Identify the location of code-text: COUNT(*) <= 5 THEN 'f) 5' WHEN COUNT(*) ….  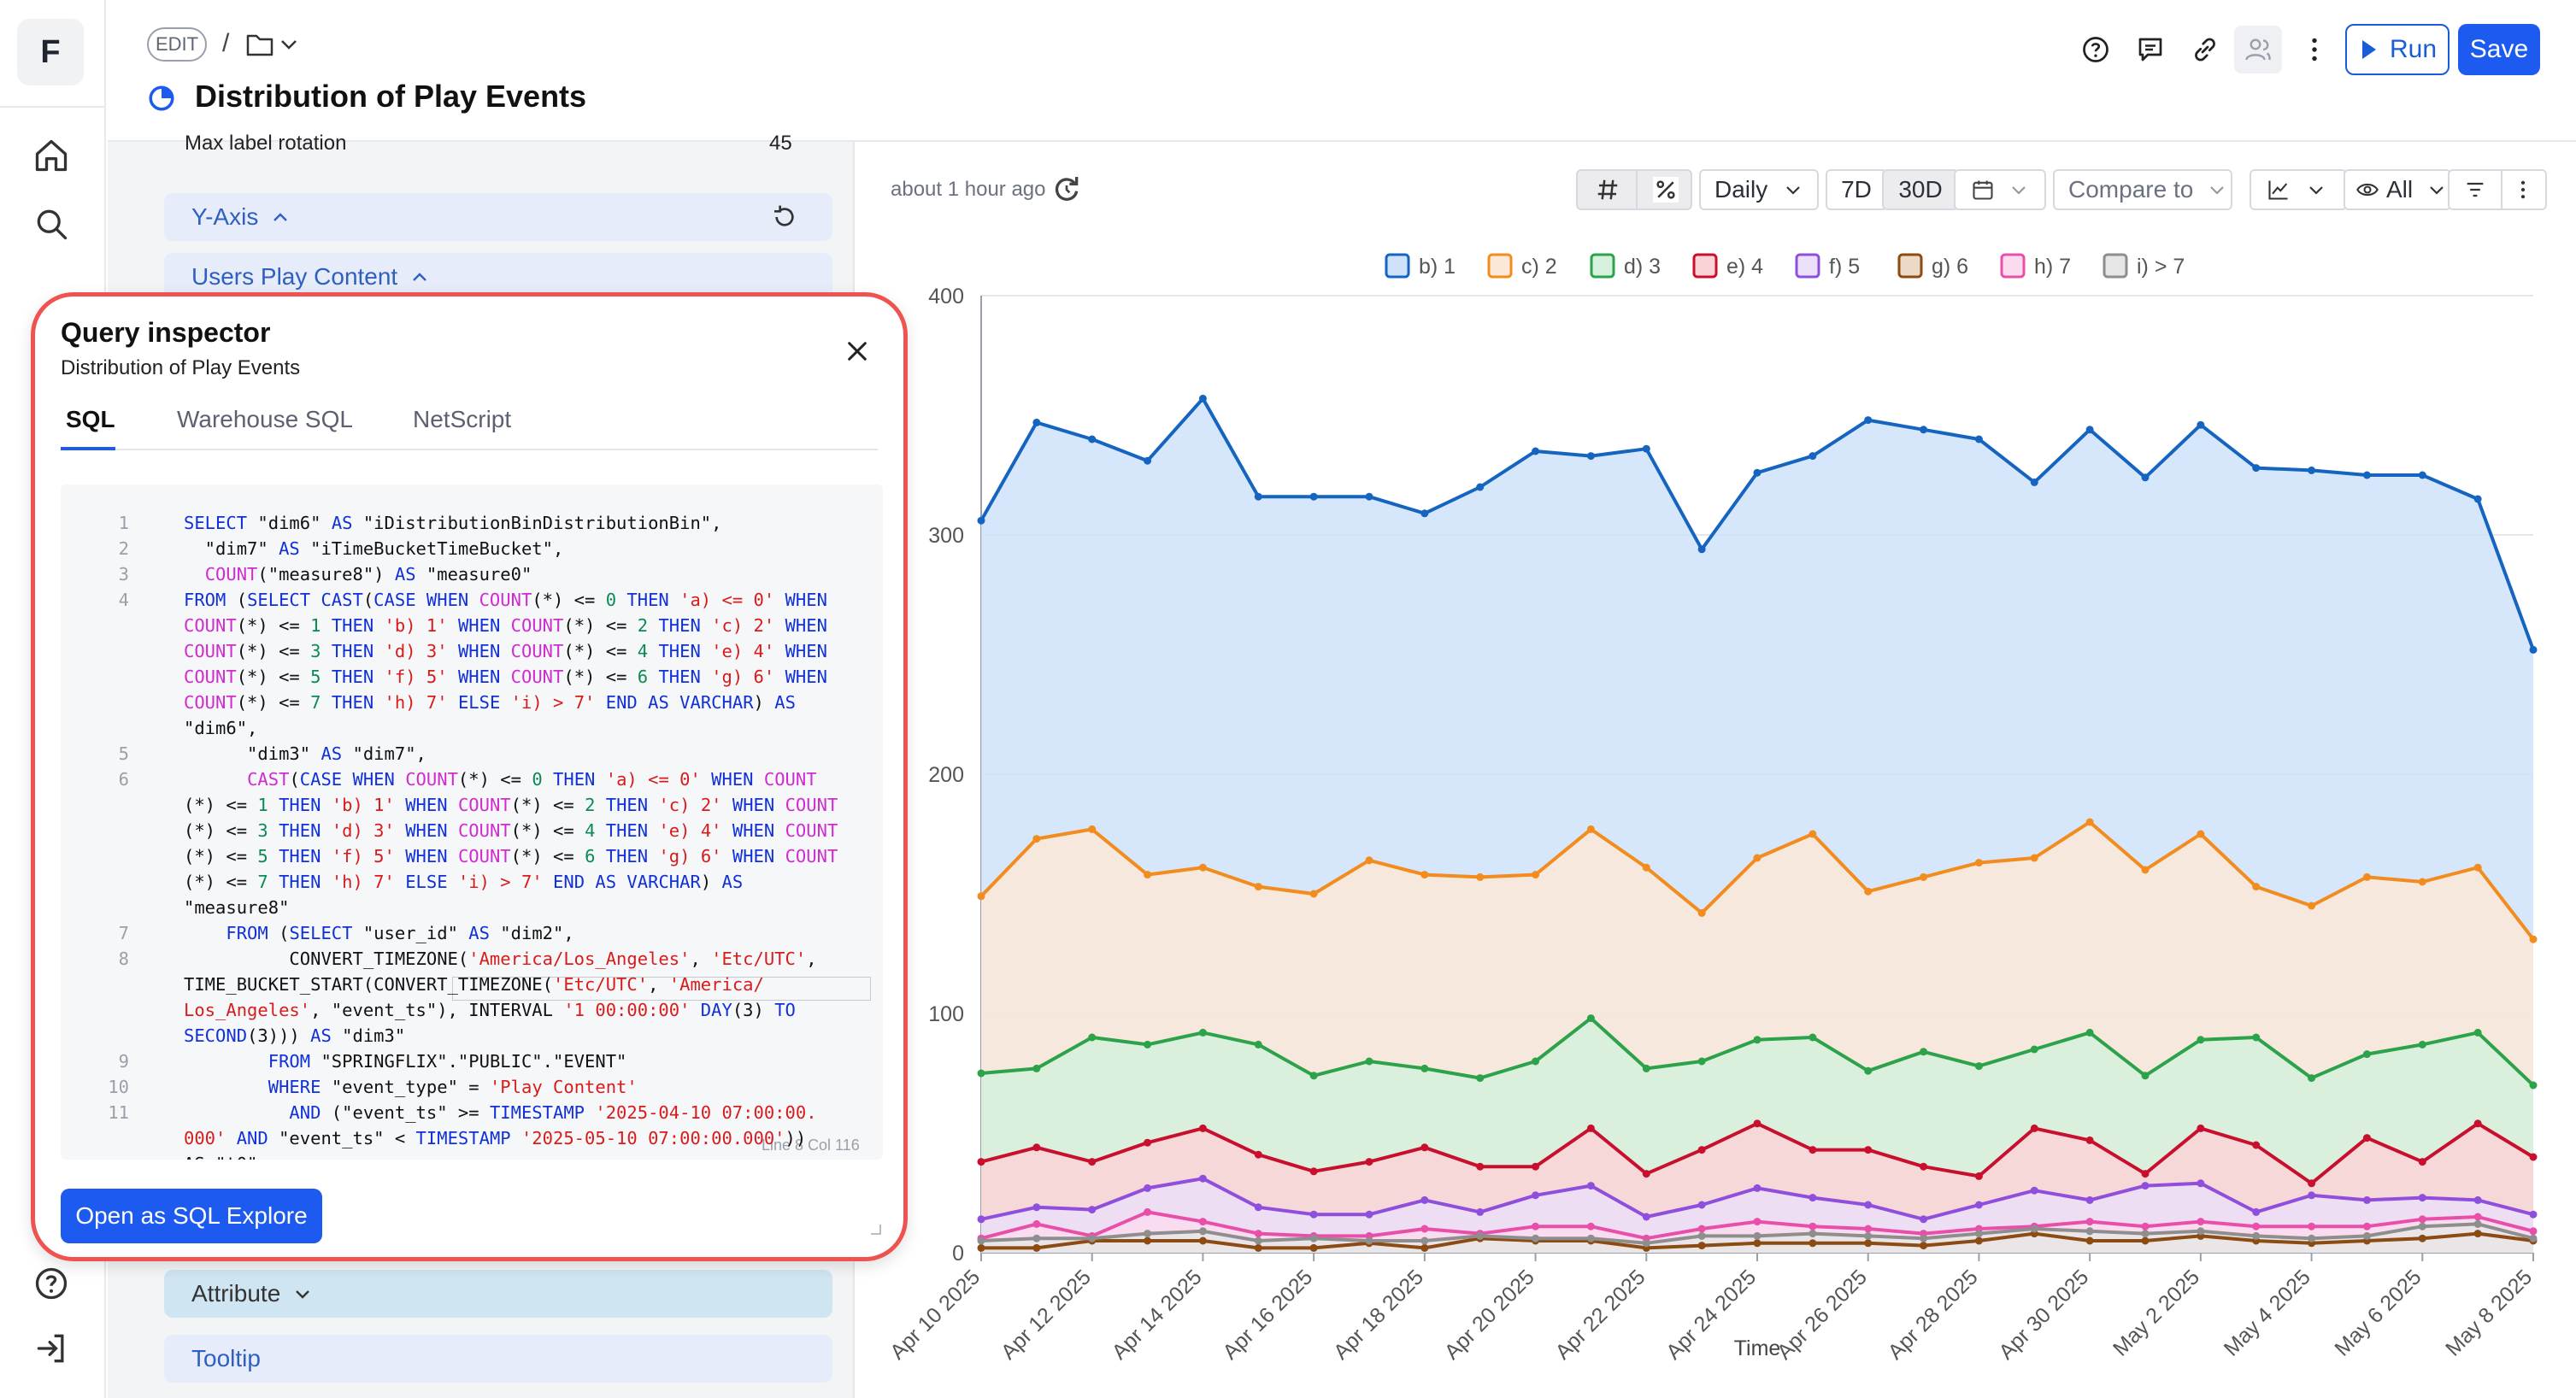
(505, 677).